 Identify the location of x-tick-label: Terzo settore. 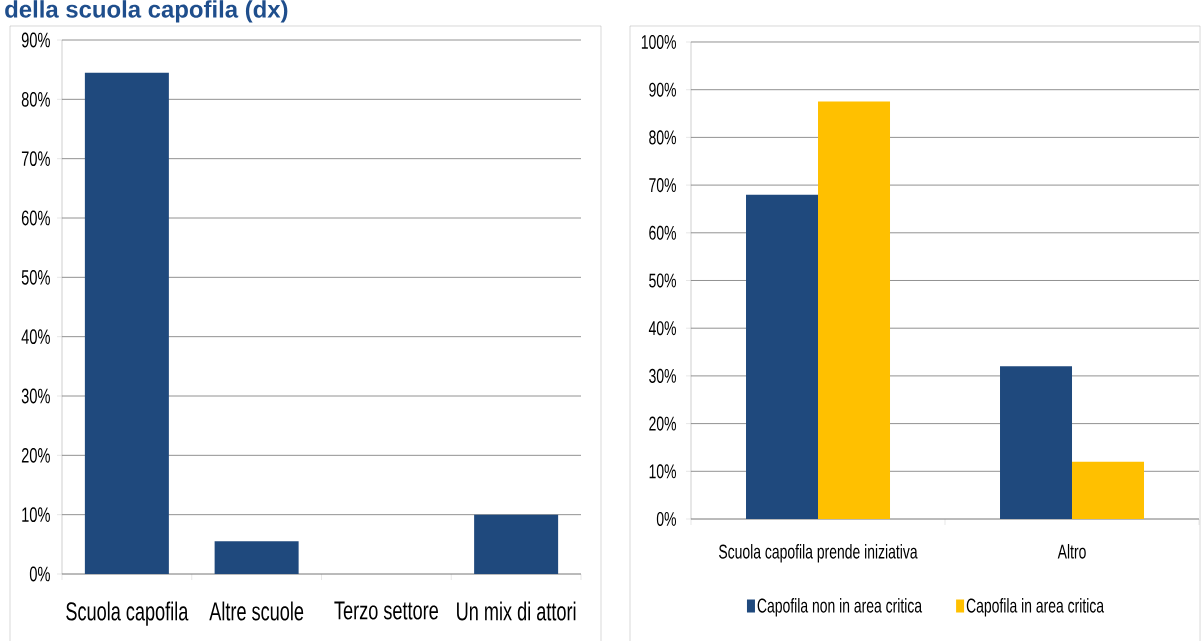
(386, 610).